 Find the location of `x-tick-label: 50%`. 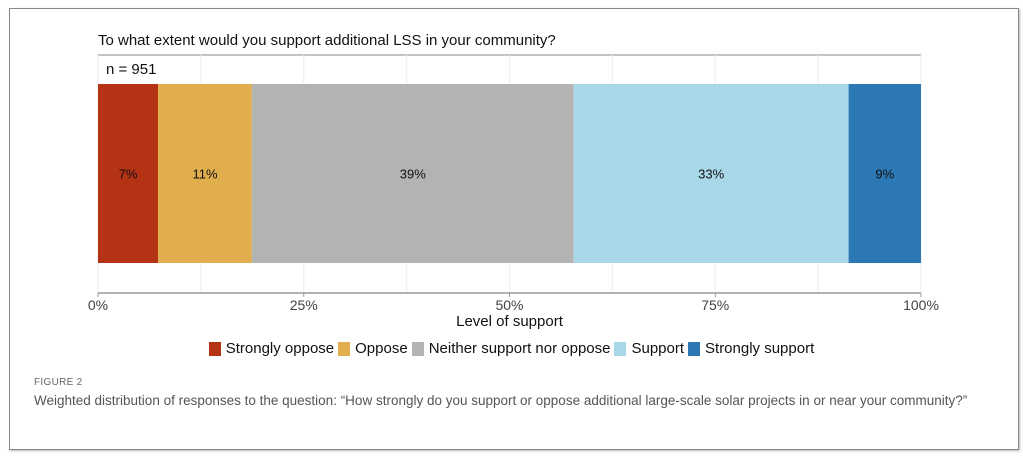

x-tick-label: 50% is located at coordinates (509, 305).